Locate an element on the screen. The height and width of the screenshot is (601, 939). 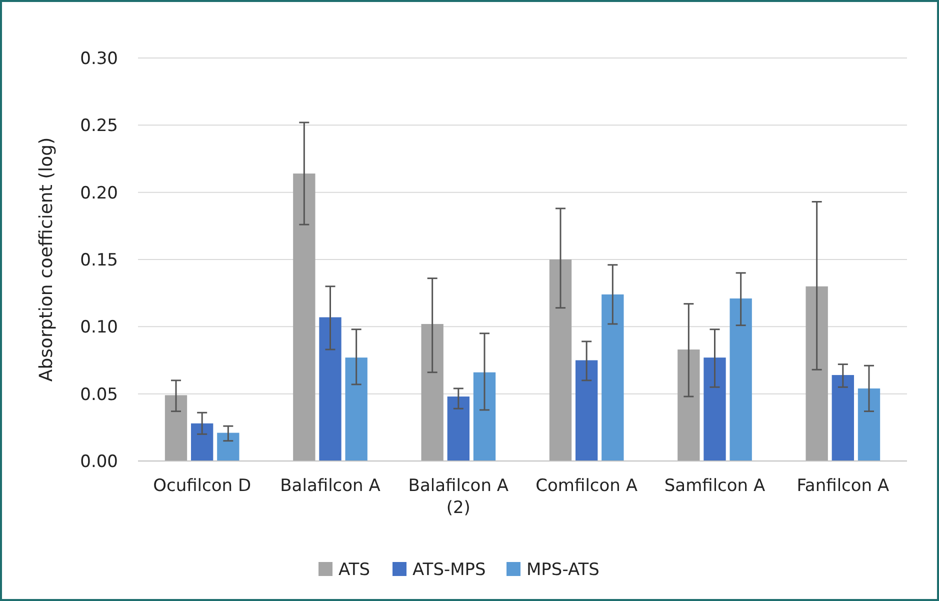
legend-label: ATS-MPS is located at coordinates (449, 570).